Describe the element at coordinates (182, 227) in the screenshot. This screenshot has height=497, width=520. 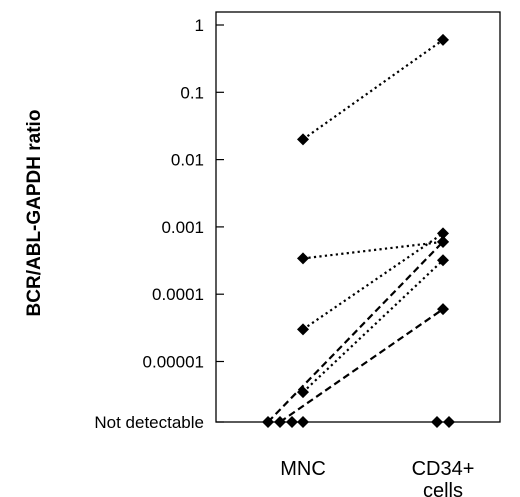
I see `y-tick-label: 0.001` at that location.